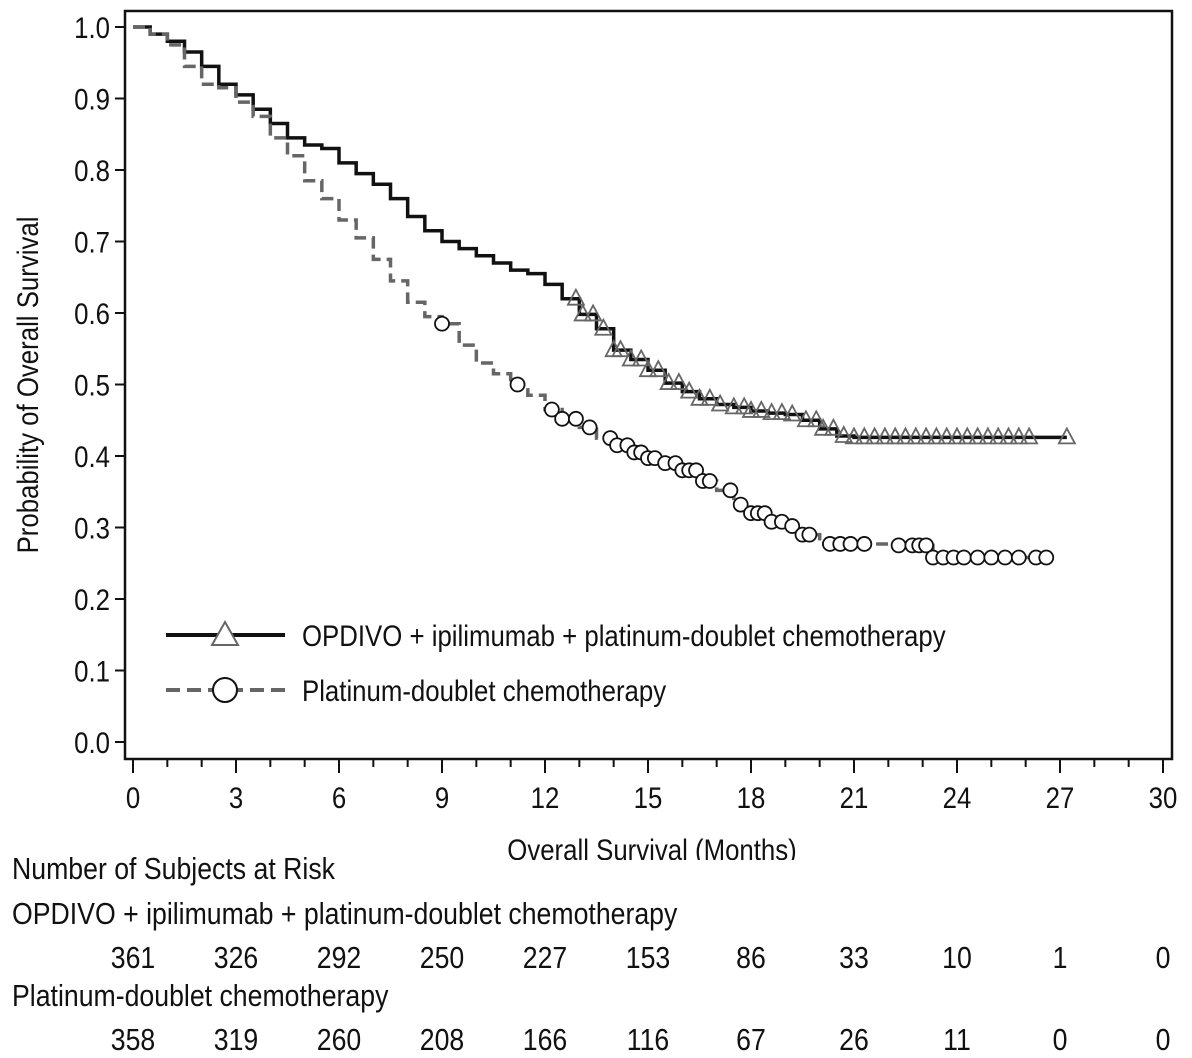  I want to click on x-tick-label: 30, so click(1163, 797).